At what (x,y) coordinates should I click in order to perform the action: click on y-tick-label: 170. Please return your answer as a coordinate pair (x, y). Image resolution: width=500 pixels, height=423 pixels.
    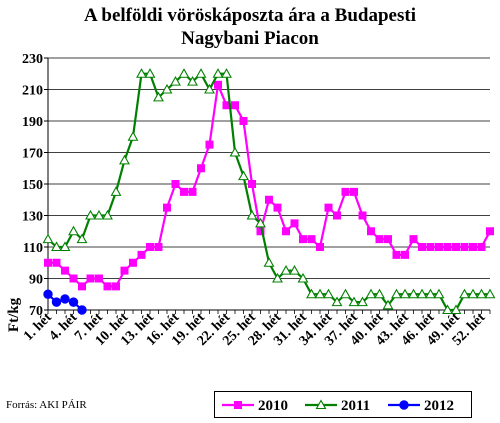
    Looking at the image, I should click on (32, 154).